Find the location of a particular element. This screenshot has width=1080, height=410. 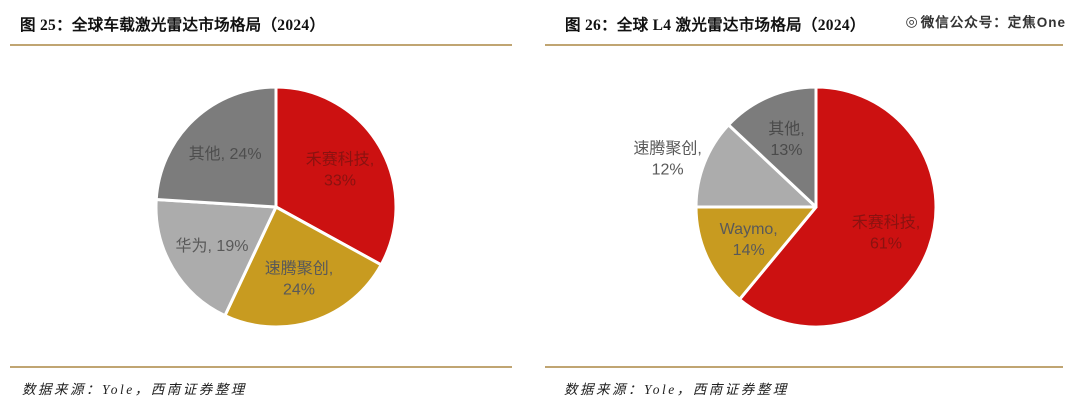

pie-slice-label-2: 速腾聚创, 12% is located at coordinates (667, 159).